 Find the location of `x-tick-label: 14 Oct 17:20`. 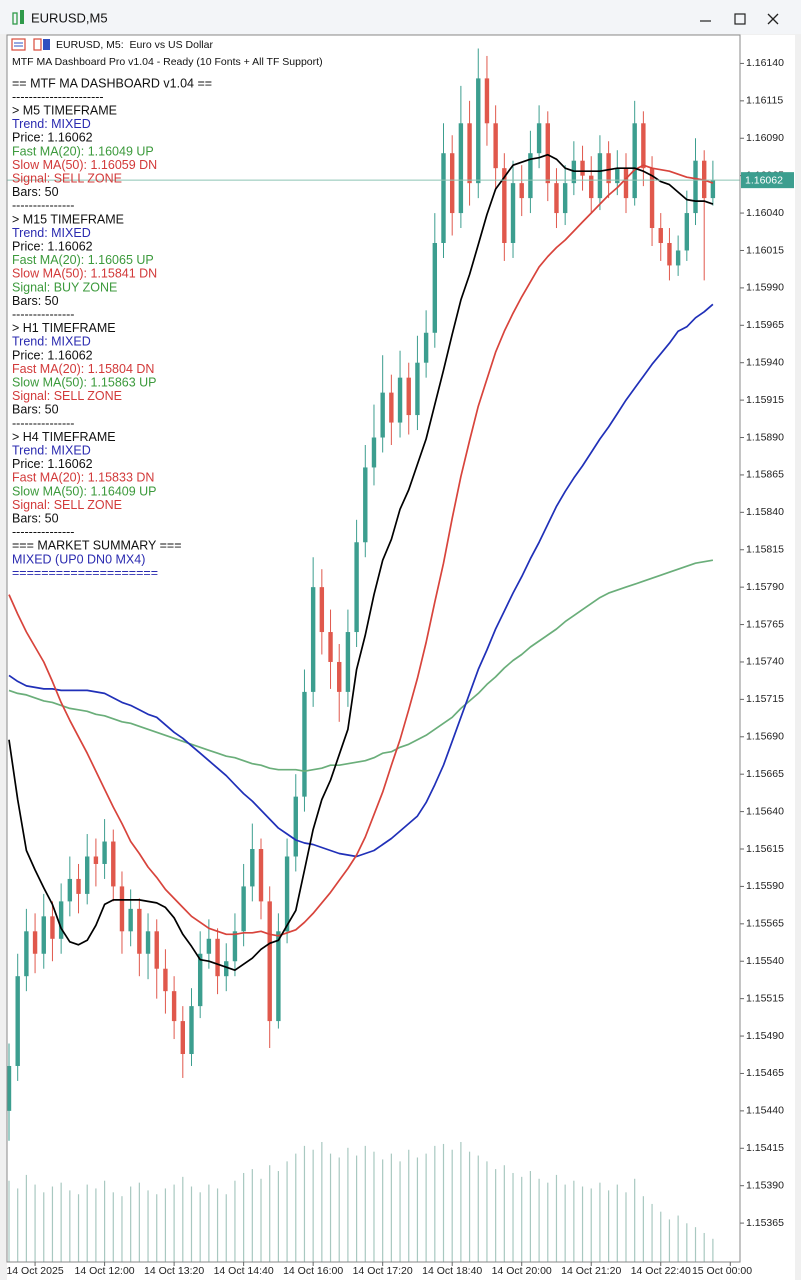

x-tick-label: 14 Oct 17:20 is located at coordinates (383, 1271).